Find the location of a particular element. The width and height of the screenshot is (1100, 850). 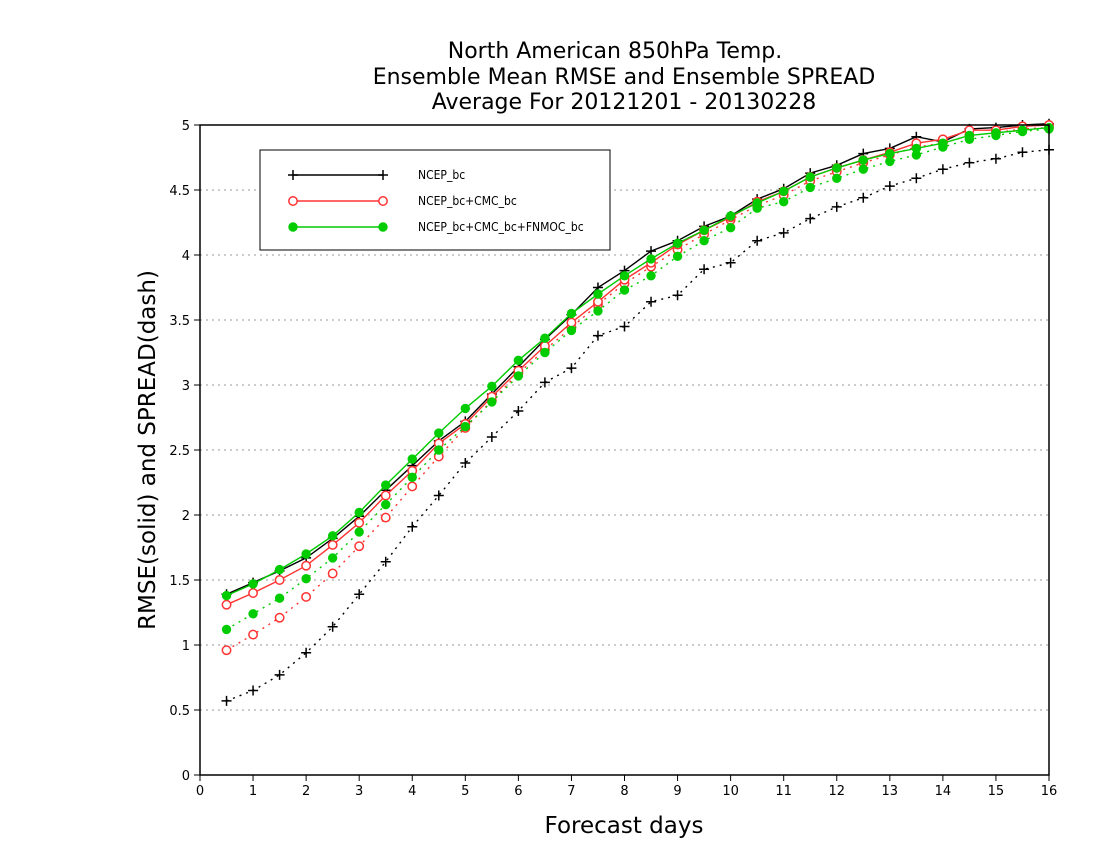

x-tick-label: 3 is located at coordinates (359, 791).